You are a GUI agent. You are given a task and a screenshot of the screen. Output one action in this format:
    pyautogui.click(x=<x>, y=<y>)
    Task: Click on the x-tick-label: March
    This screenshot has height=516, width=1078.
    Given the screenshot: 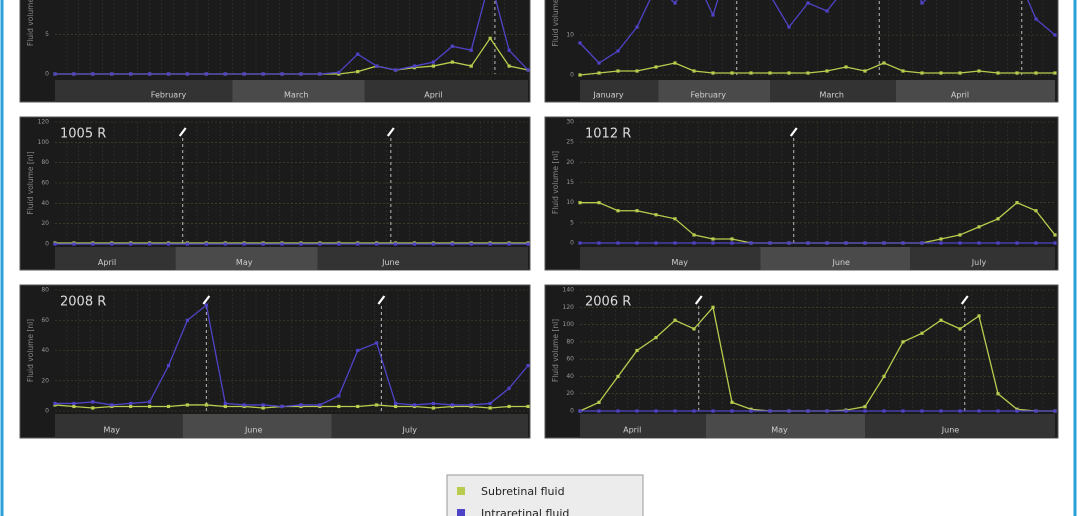 What is the action you would take?
    pyautogui.click(x=832, y=95)
    